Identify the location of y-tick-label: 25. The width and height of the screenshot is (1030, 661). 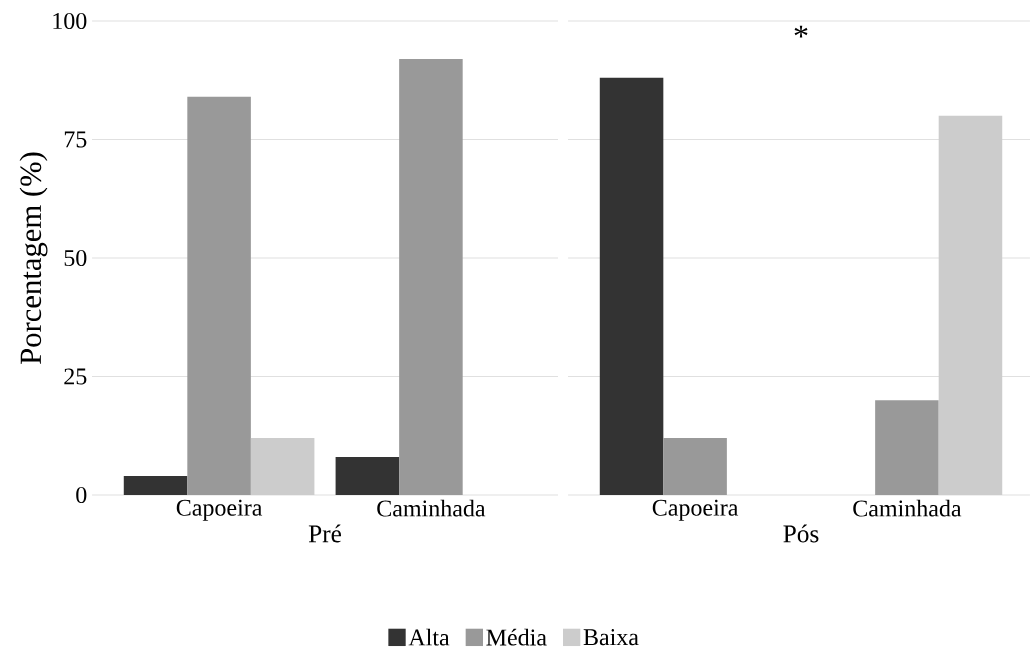
(75, 376).